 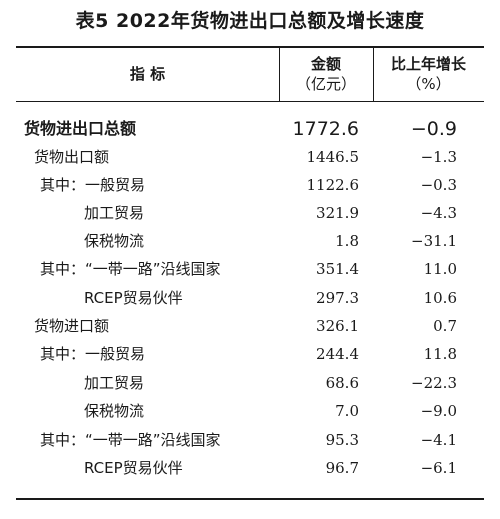 What do you see at coordinates (147, 74) in the screenshot?
I see `header-indicator: 指 标` at bounding box center [147, 74].